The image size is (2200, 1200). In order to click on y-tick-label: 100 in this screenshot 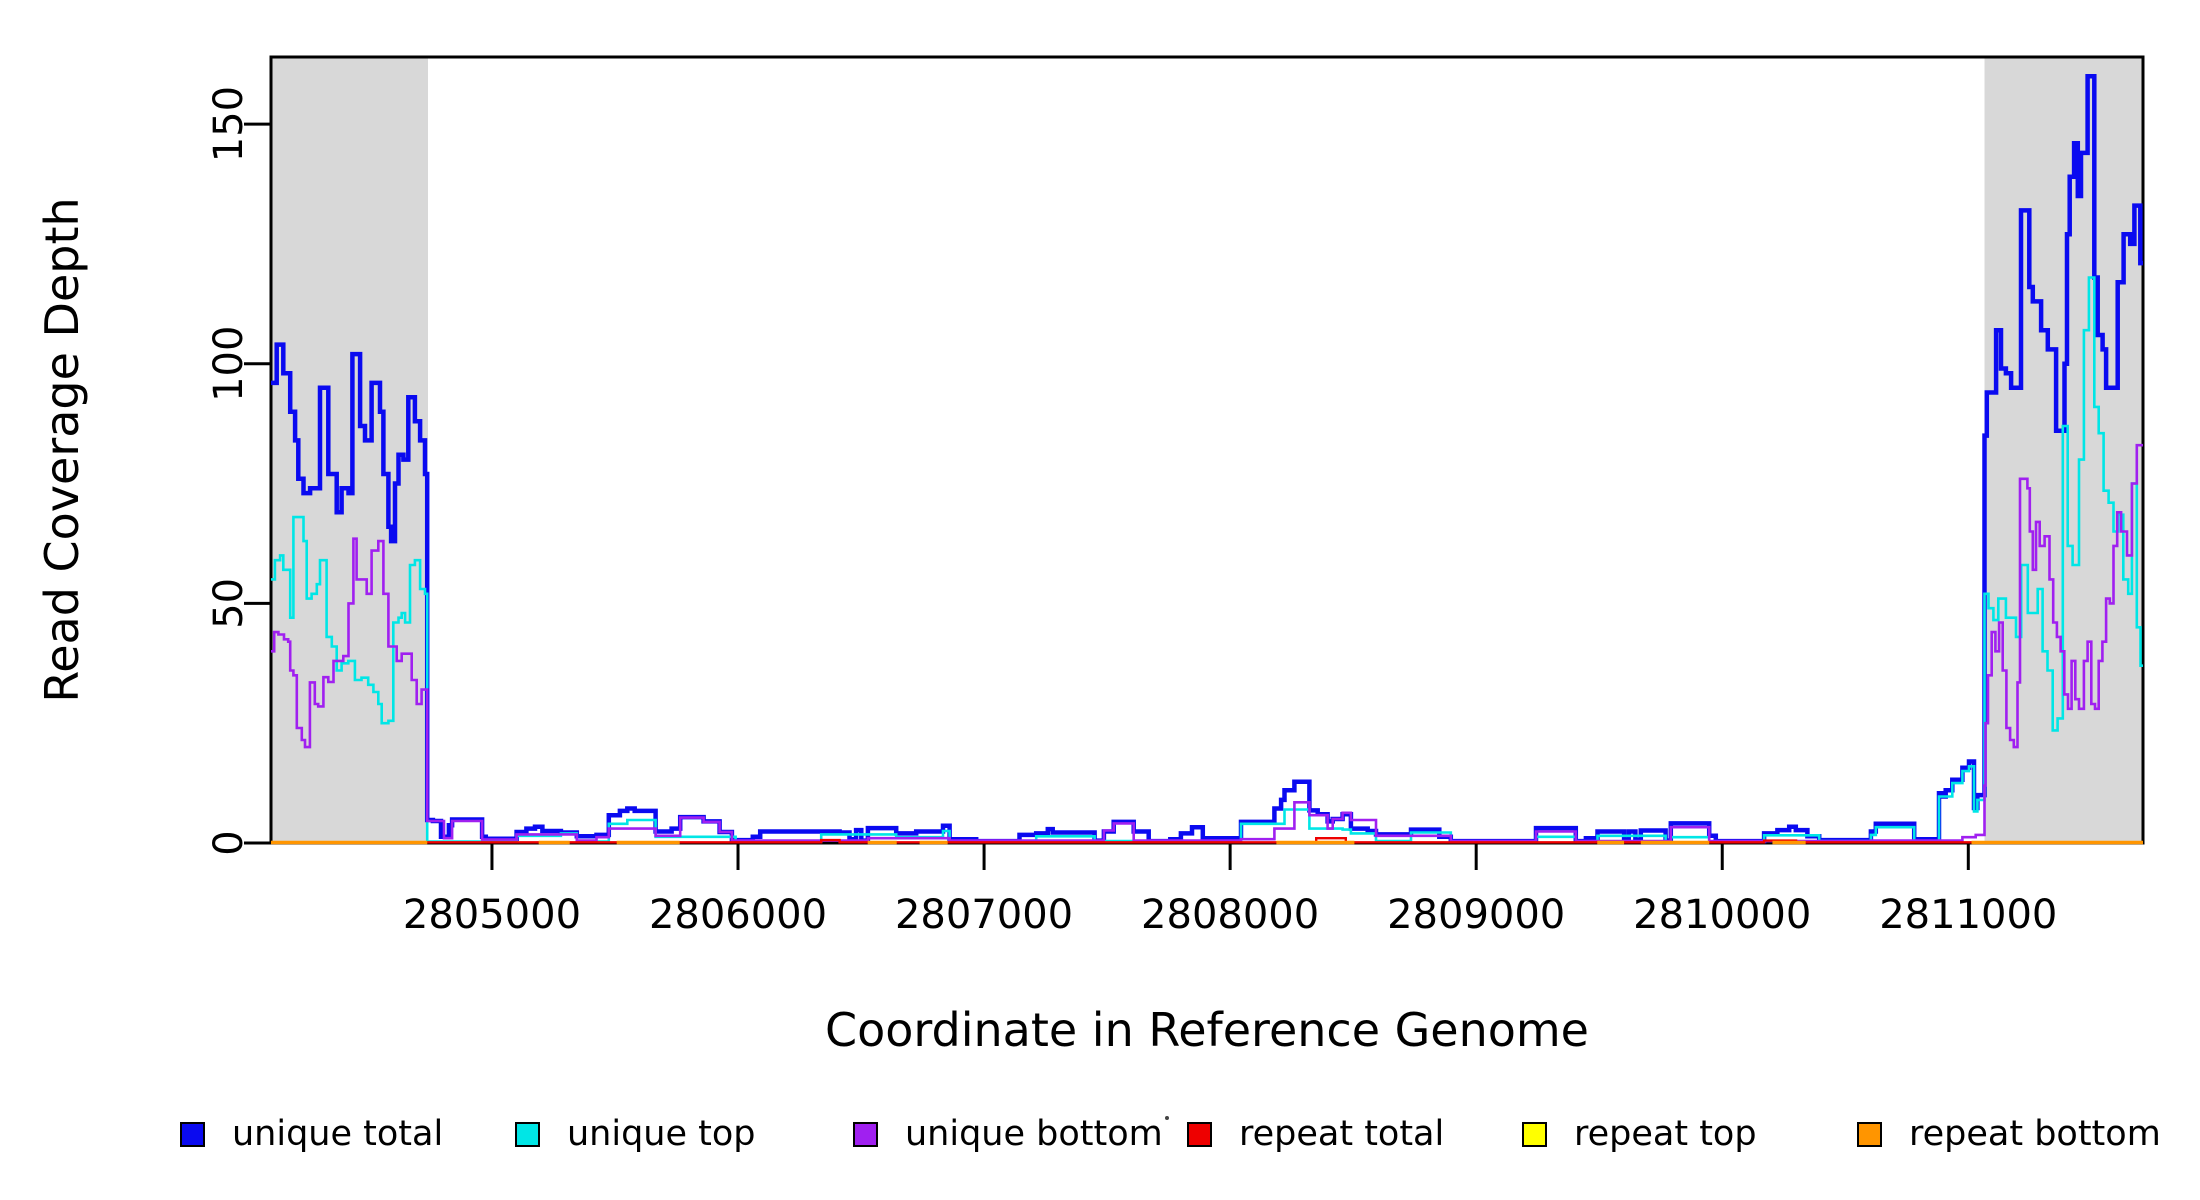, I will do `click(229, 364)`.